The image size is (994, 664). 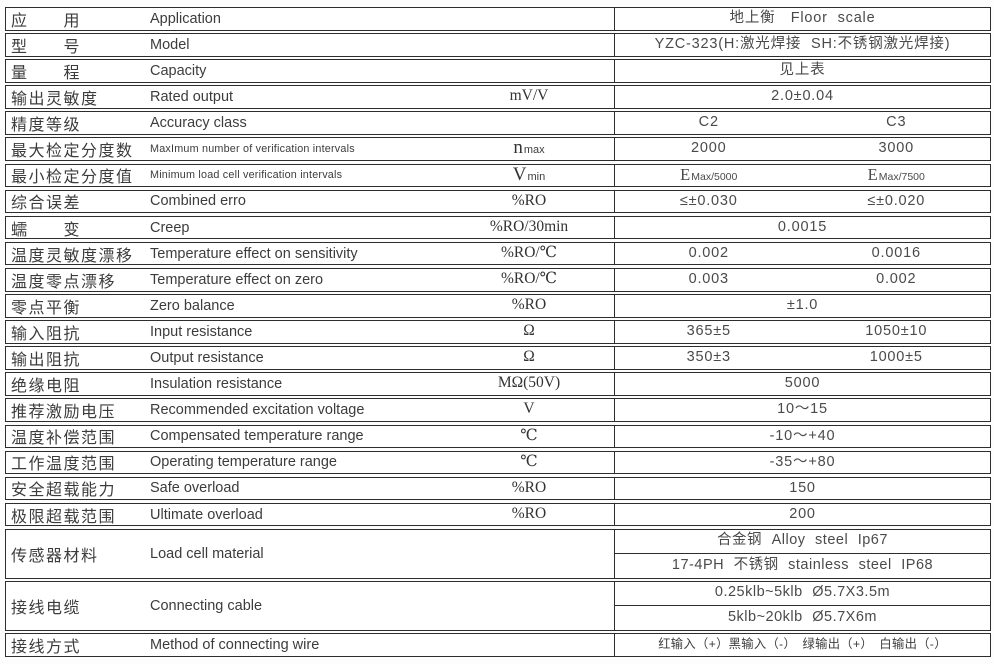 What do you see at coordinates (46, 334) in the screenshot?
I see `label-zh: 输入阻抗` at bounding box center [46, 334].